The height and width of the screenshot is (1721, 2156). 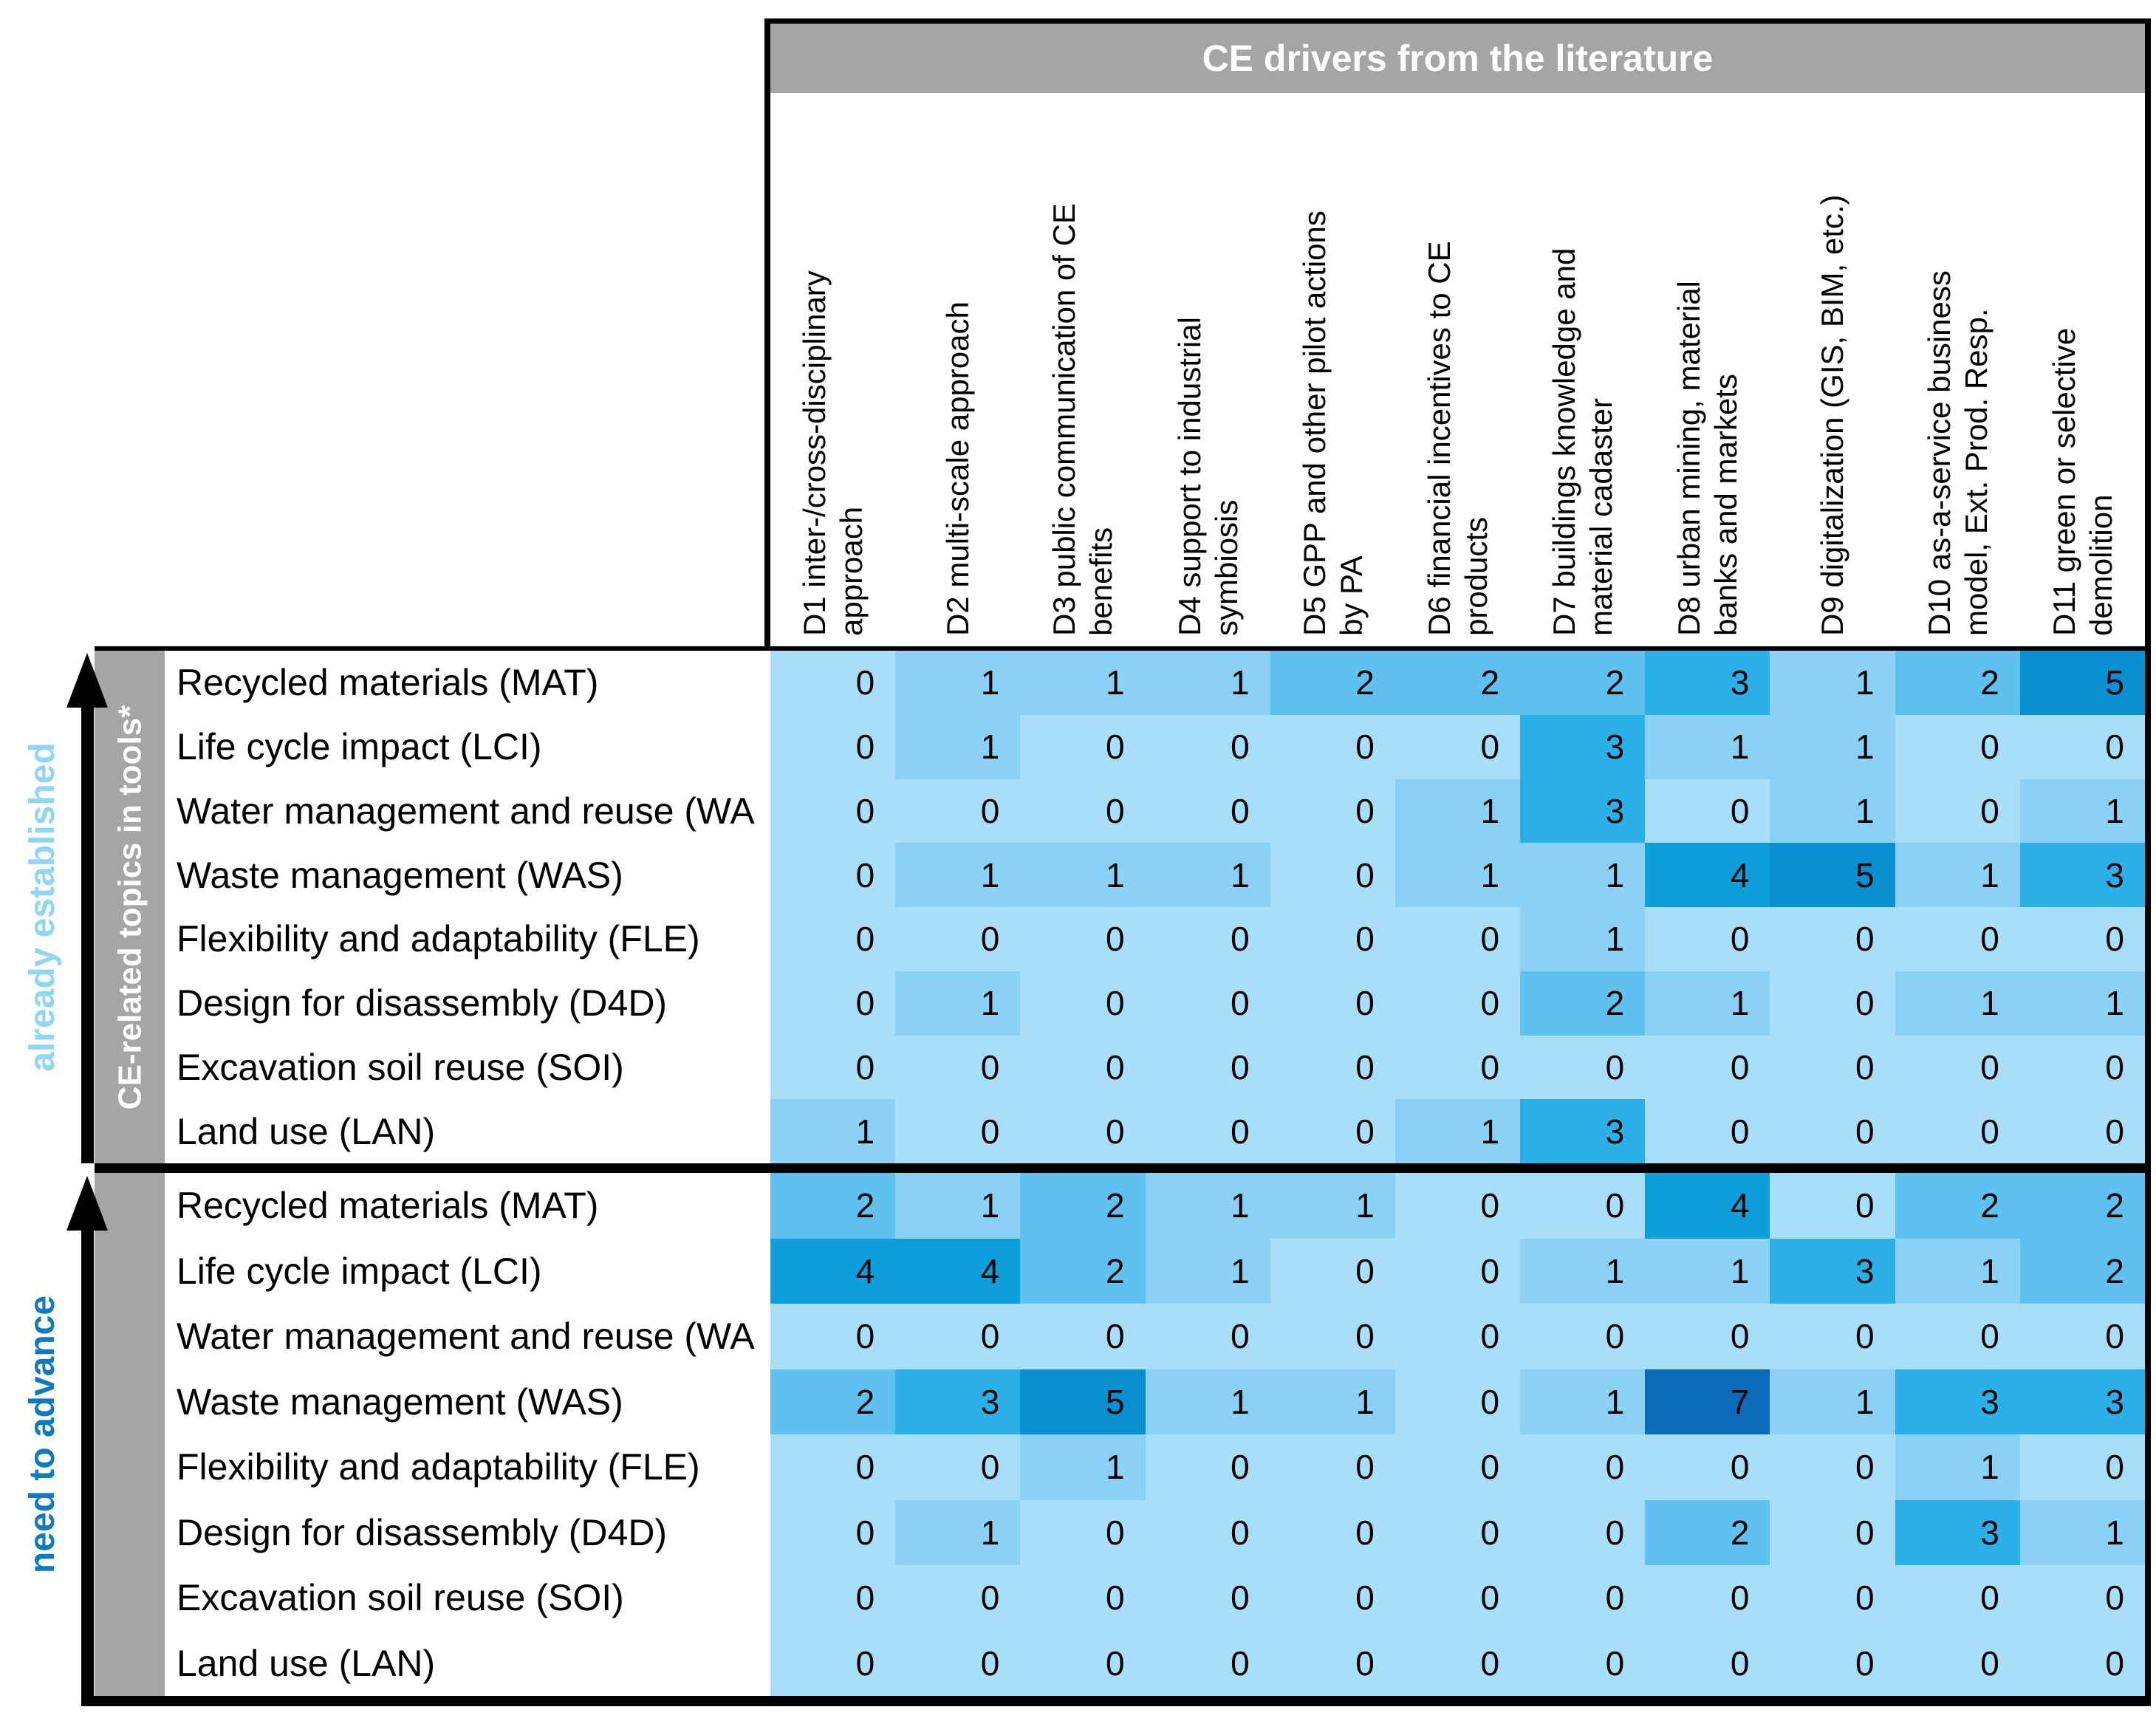 I want to click on row-label: Life cycle impact (LCI), so click(x=464, y=1271).